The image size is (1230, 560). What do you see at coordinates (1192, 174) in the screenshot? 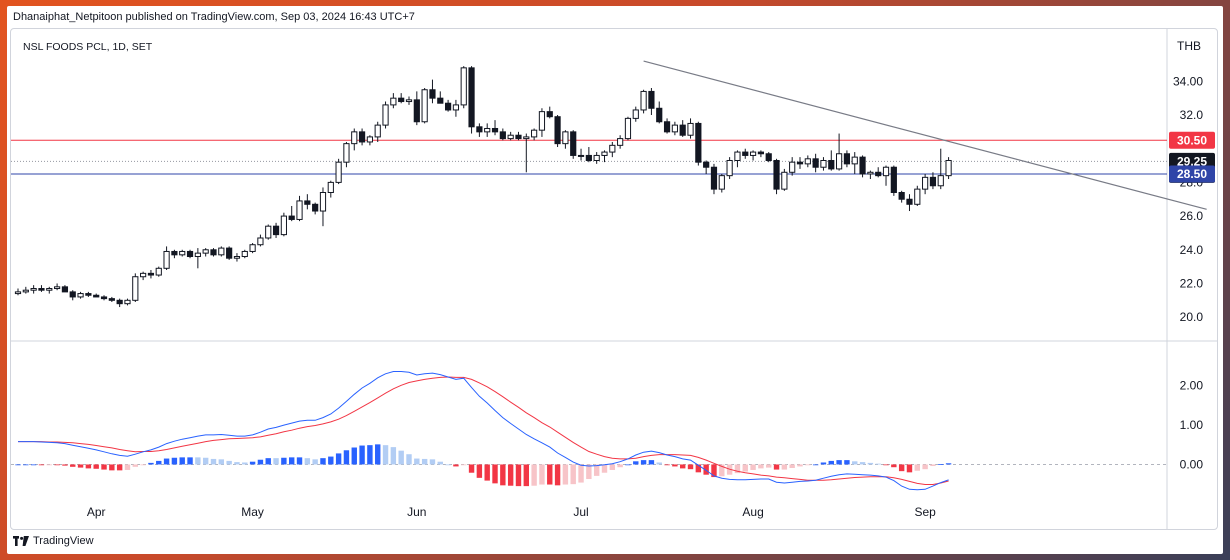
I see `level-price-label-bg` at bounding box center [1192, 174].